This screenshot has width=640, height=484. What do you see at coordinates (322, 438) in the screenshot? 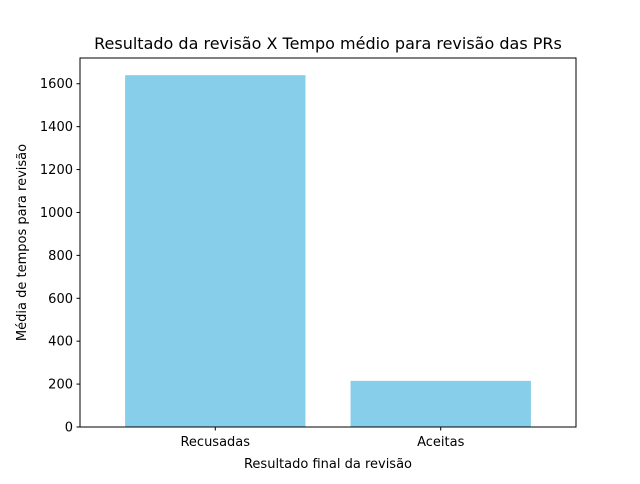
I see `x-axis-ticks: Recusadas Aceitas` at bounding box center [322, 438].